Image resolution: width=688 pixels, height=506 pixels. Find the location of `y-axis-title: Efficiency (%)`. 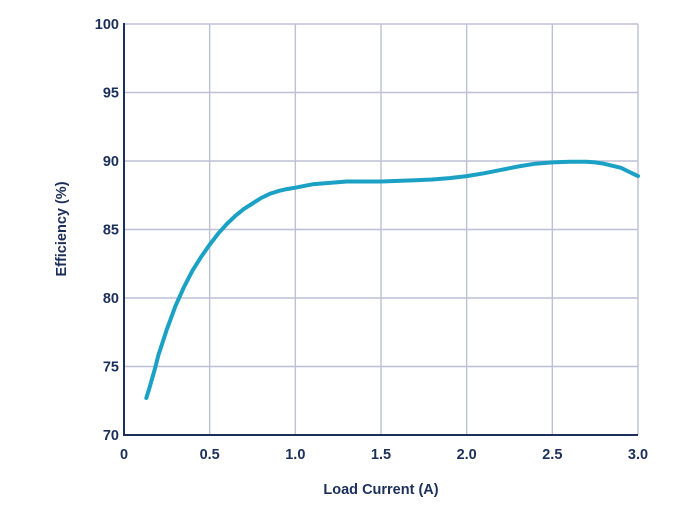

y-axis-title: Efficiency (%) is located at coordinates (62, 228).